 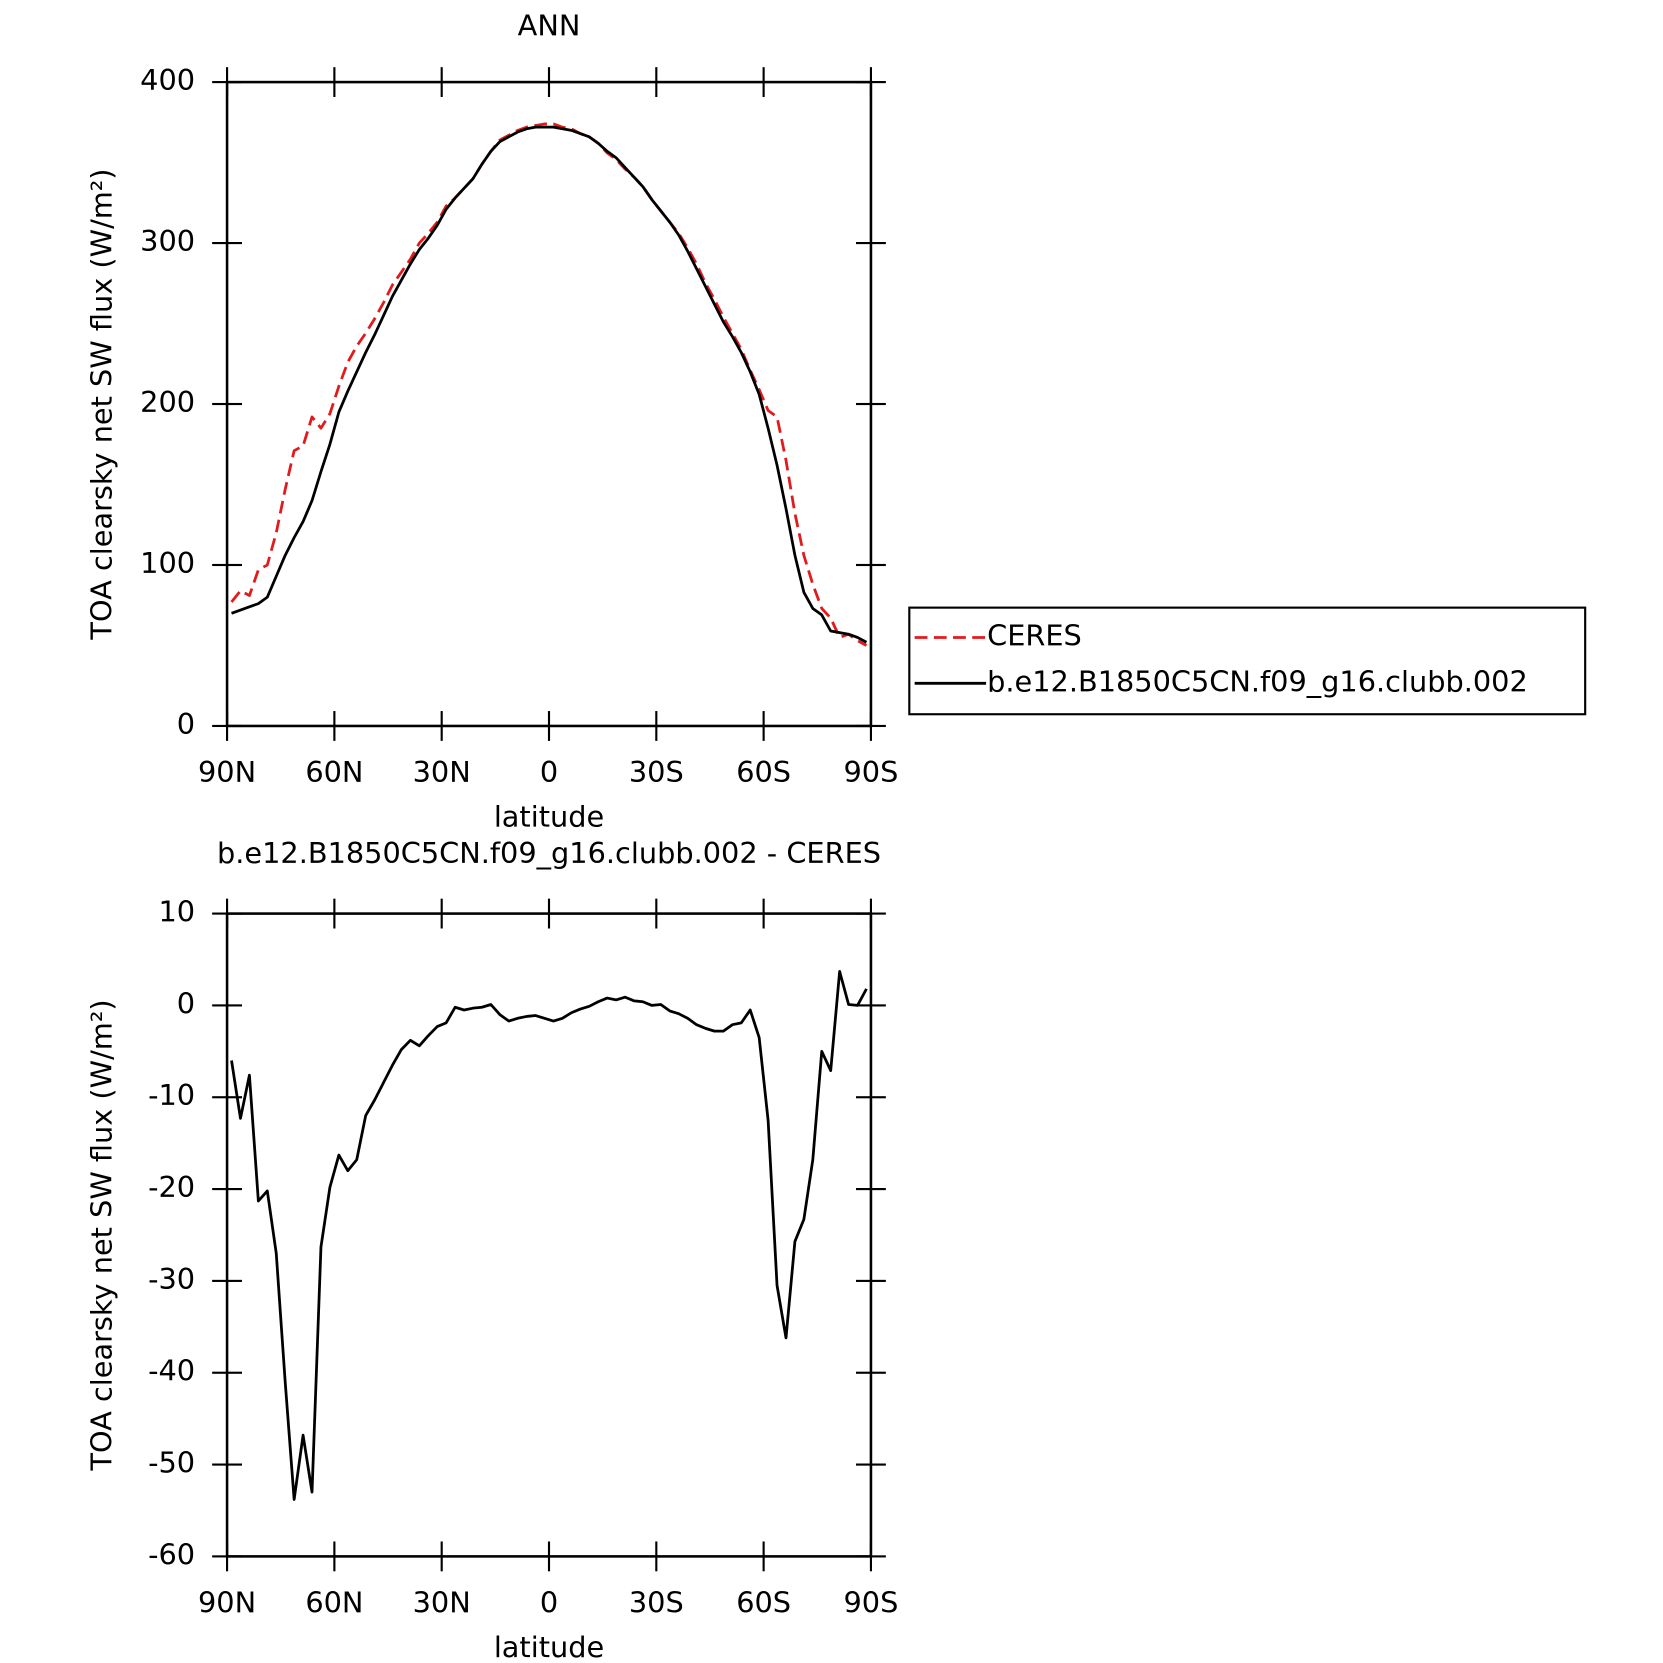 I want to click on y-tick-label: -40, so click(x=171, y=1371).